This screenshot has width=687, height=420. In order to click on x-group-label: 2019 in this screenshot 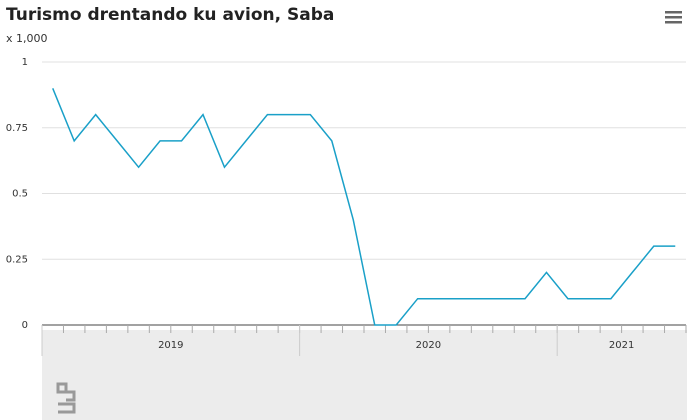, I will do `click(170, 345)`.